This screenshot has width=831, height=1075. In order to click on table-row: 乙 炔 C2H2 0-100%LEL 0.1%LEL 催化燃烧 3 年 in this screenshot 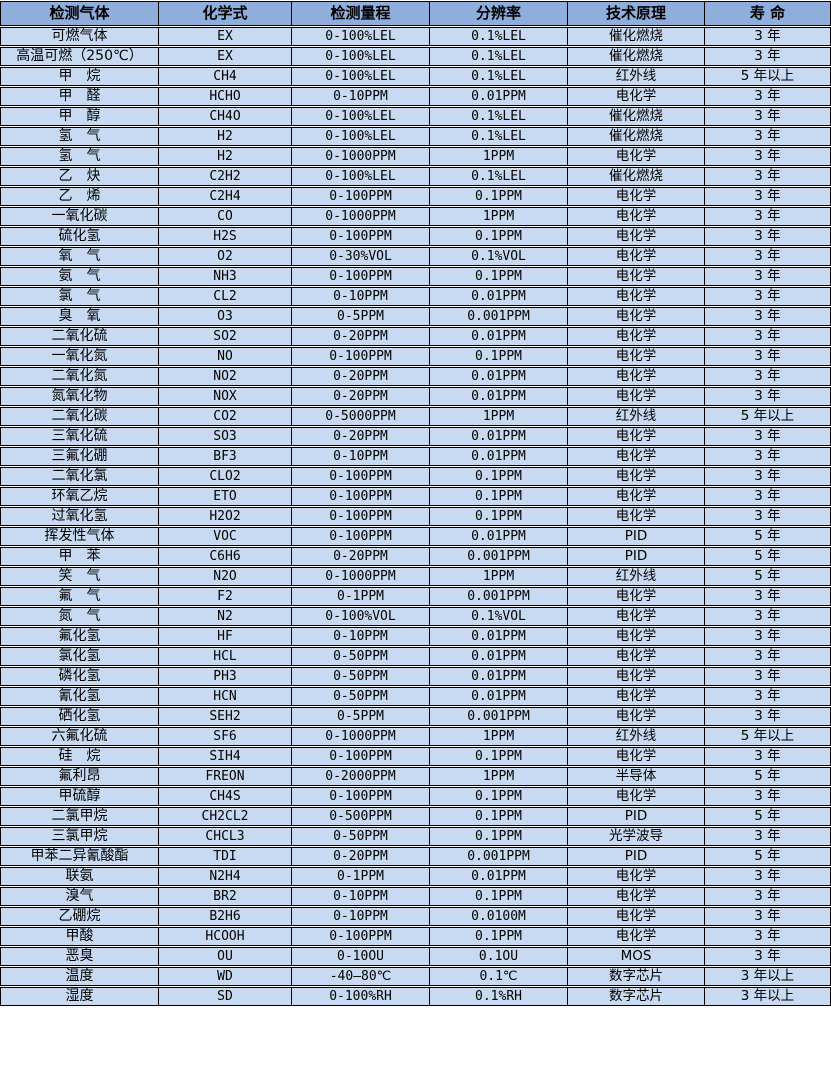, I will do `click(415, 176)`.